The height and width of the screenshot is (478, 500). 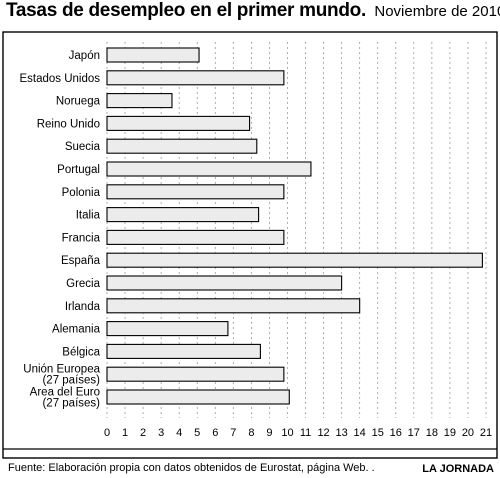 I want to click on x-tick-label: 8, so click(x=251, y=433).